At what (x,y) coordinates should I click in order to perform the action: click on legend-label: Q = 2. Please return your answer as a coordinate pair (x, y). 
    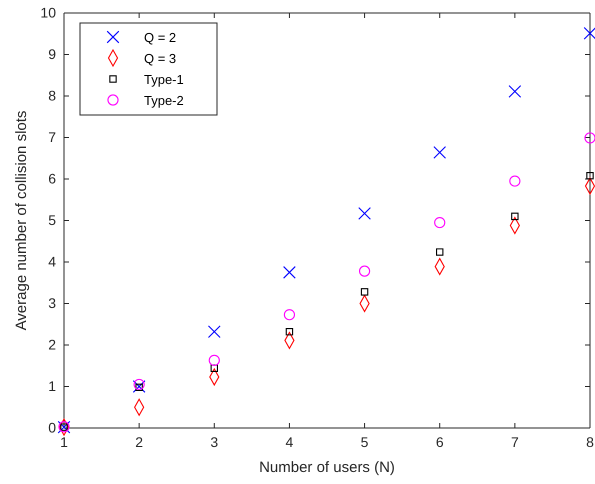
    Looking at the image, I should click on (160, 37).